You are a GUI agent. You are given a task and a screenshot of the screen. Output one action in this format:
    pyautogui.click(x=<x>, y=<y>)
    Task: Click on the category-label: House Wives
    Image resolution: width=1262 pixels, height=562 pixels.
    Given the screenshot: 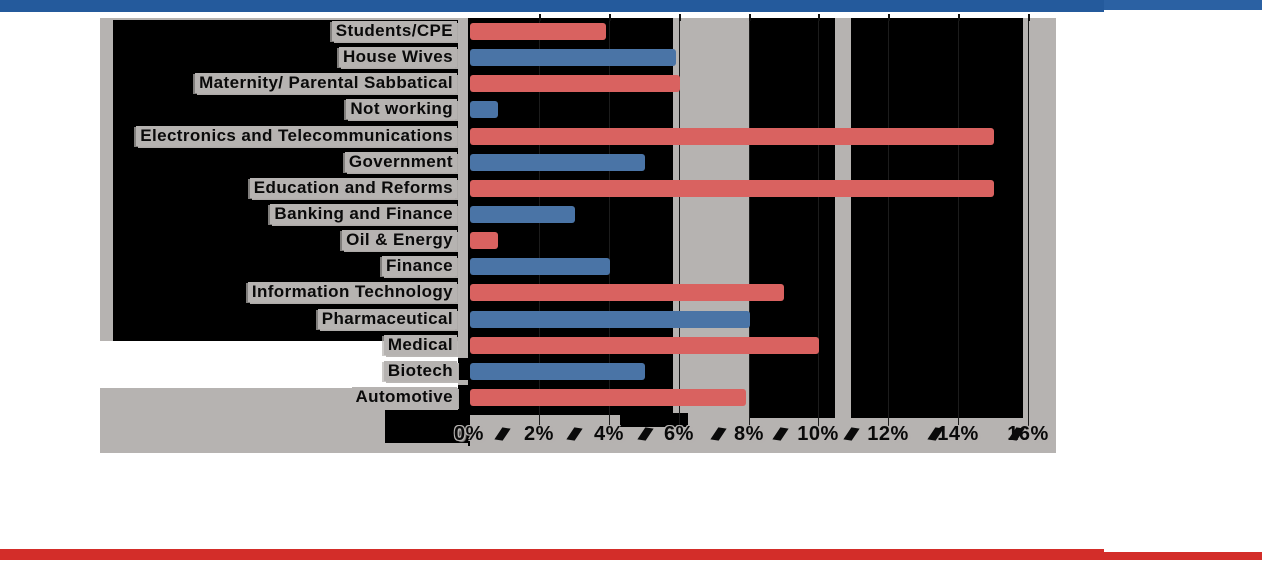 What is the action you would take?
    pyautogui.click(x=397, y=57)
    